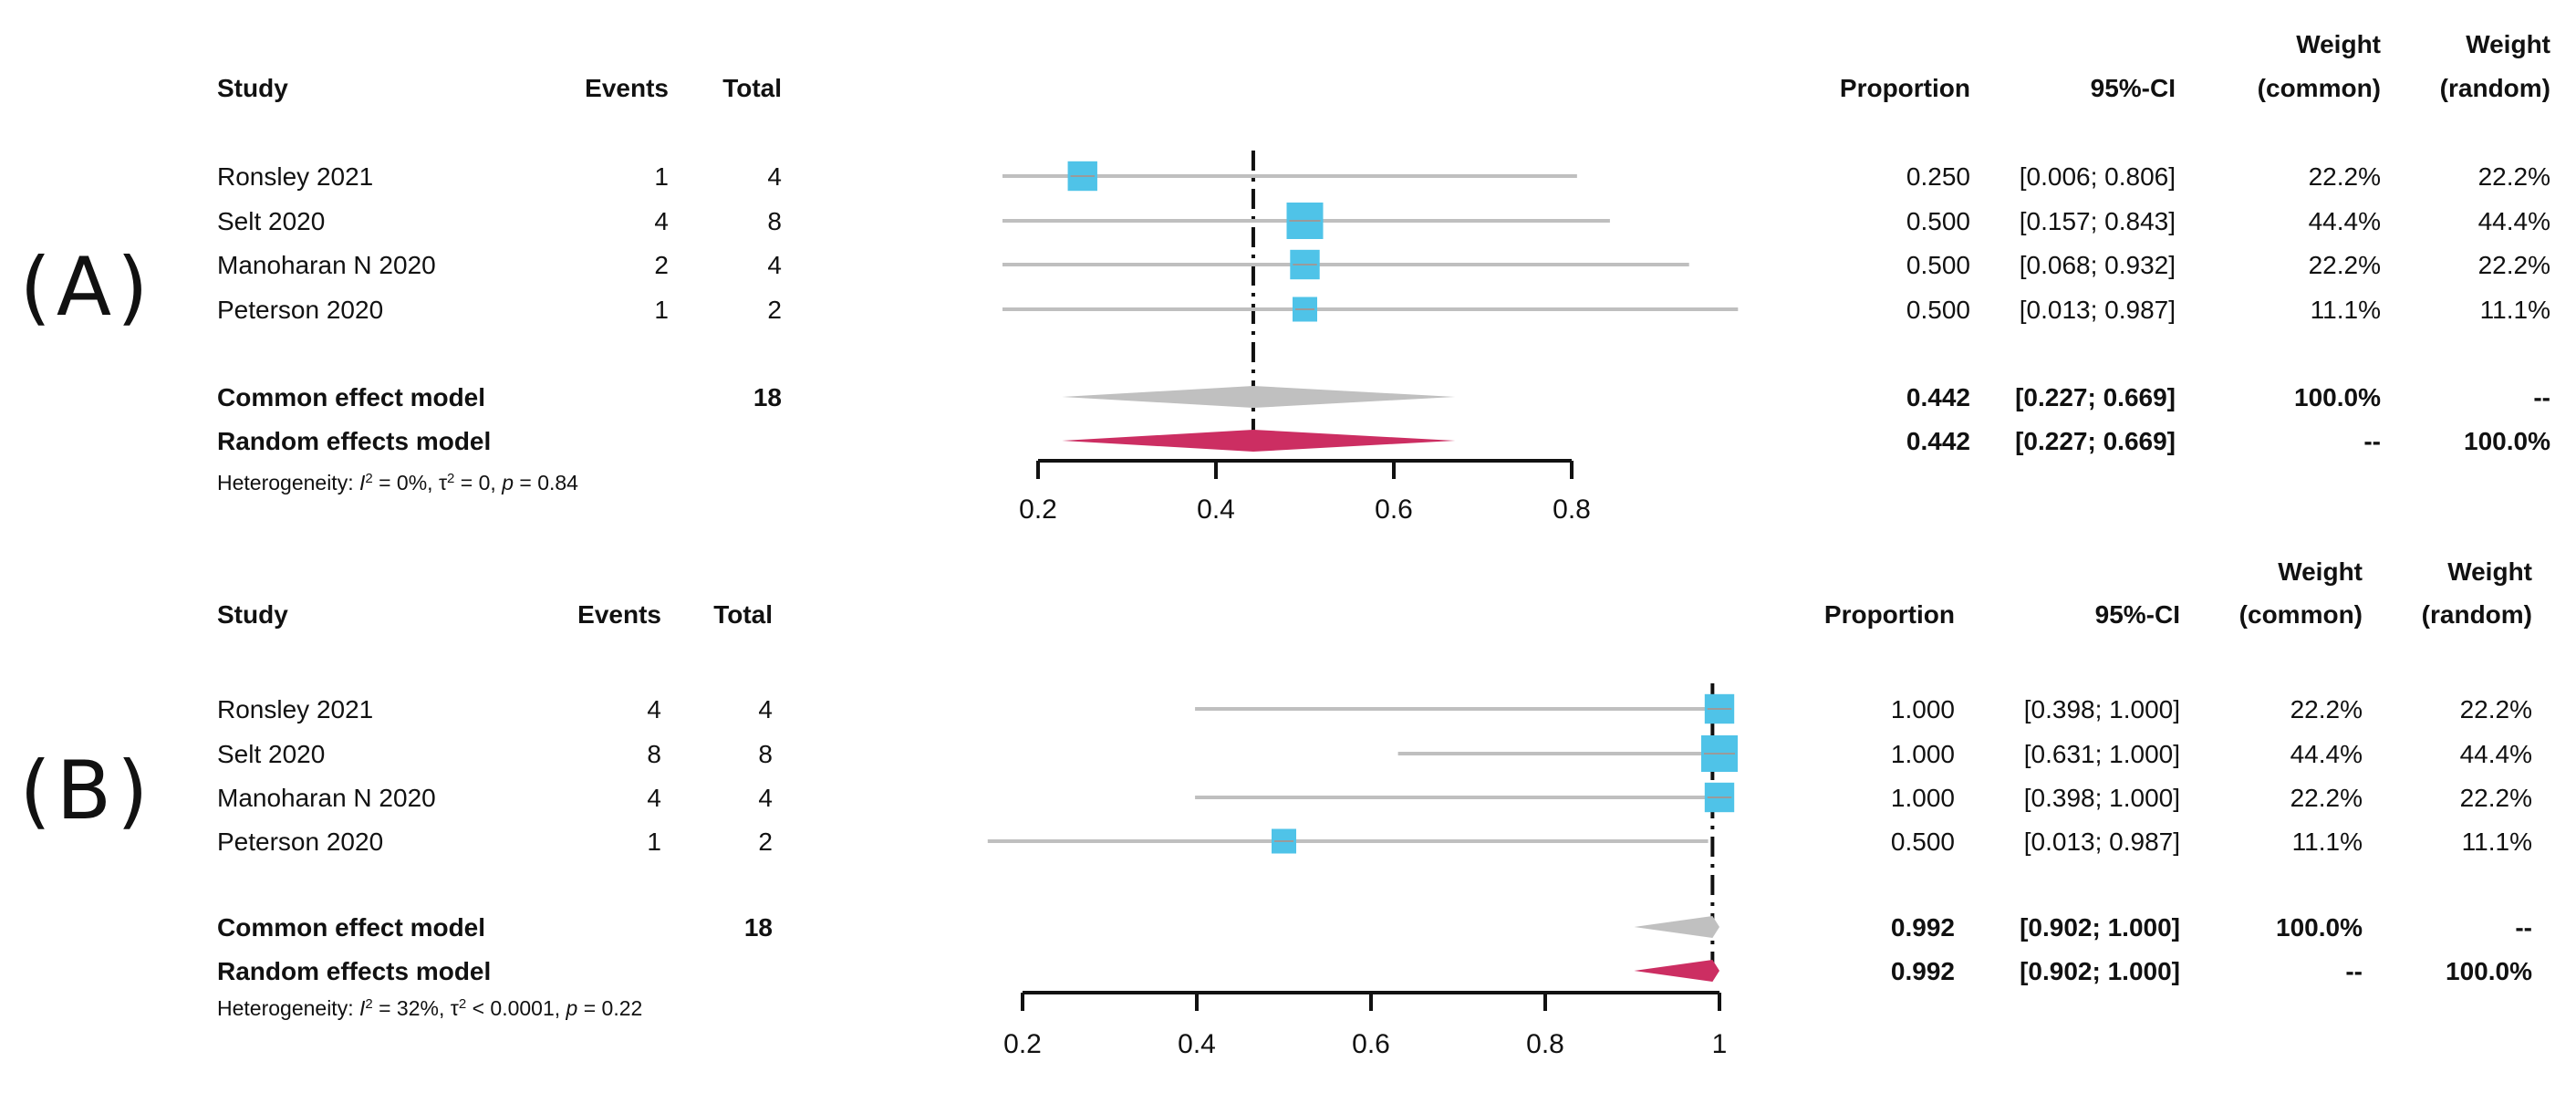  Describe the element at coordinates (87, 287) in the screenshot. I see `panel-label: (A)` at that location.